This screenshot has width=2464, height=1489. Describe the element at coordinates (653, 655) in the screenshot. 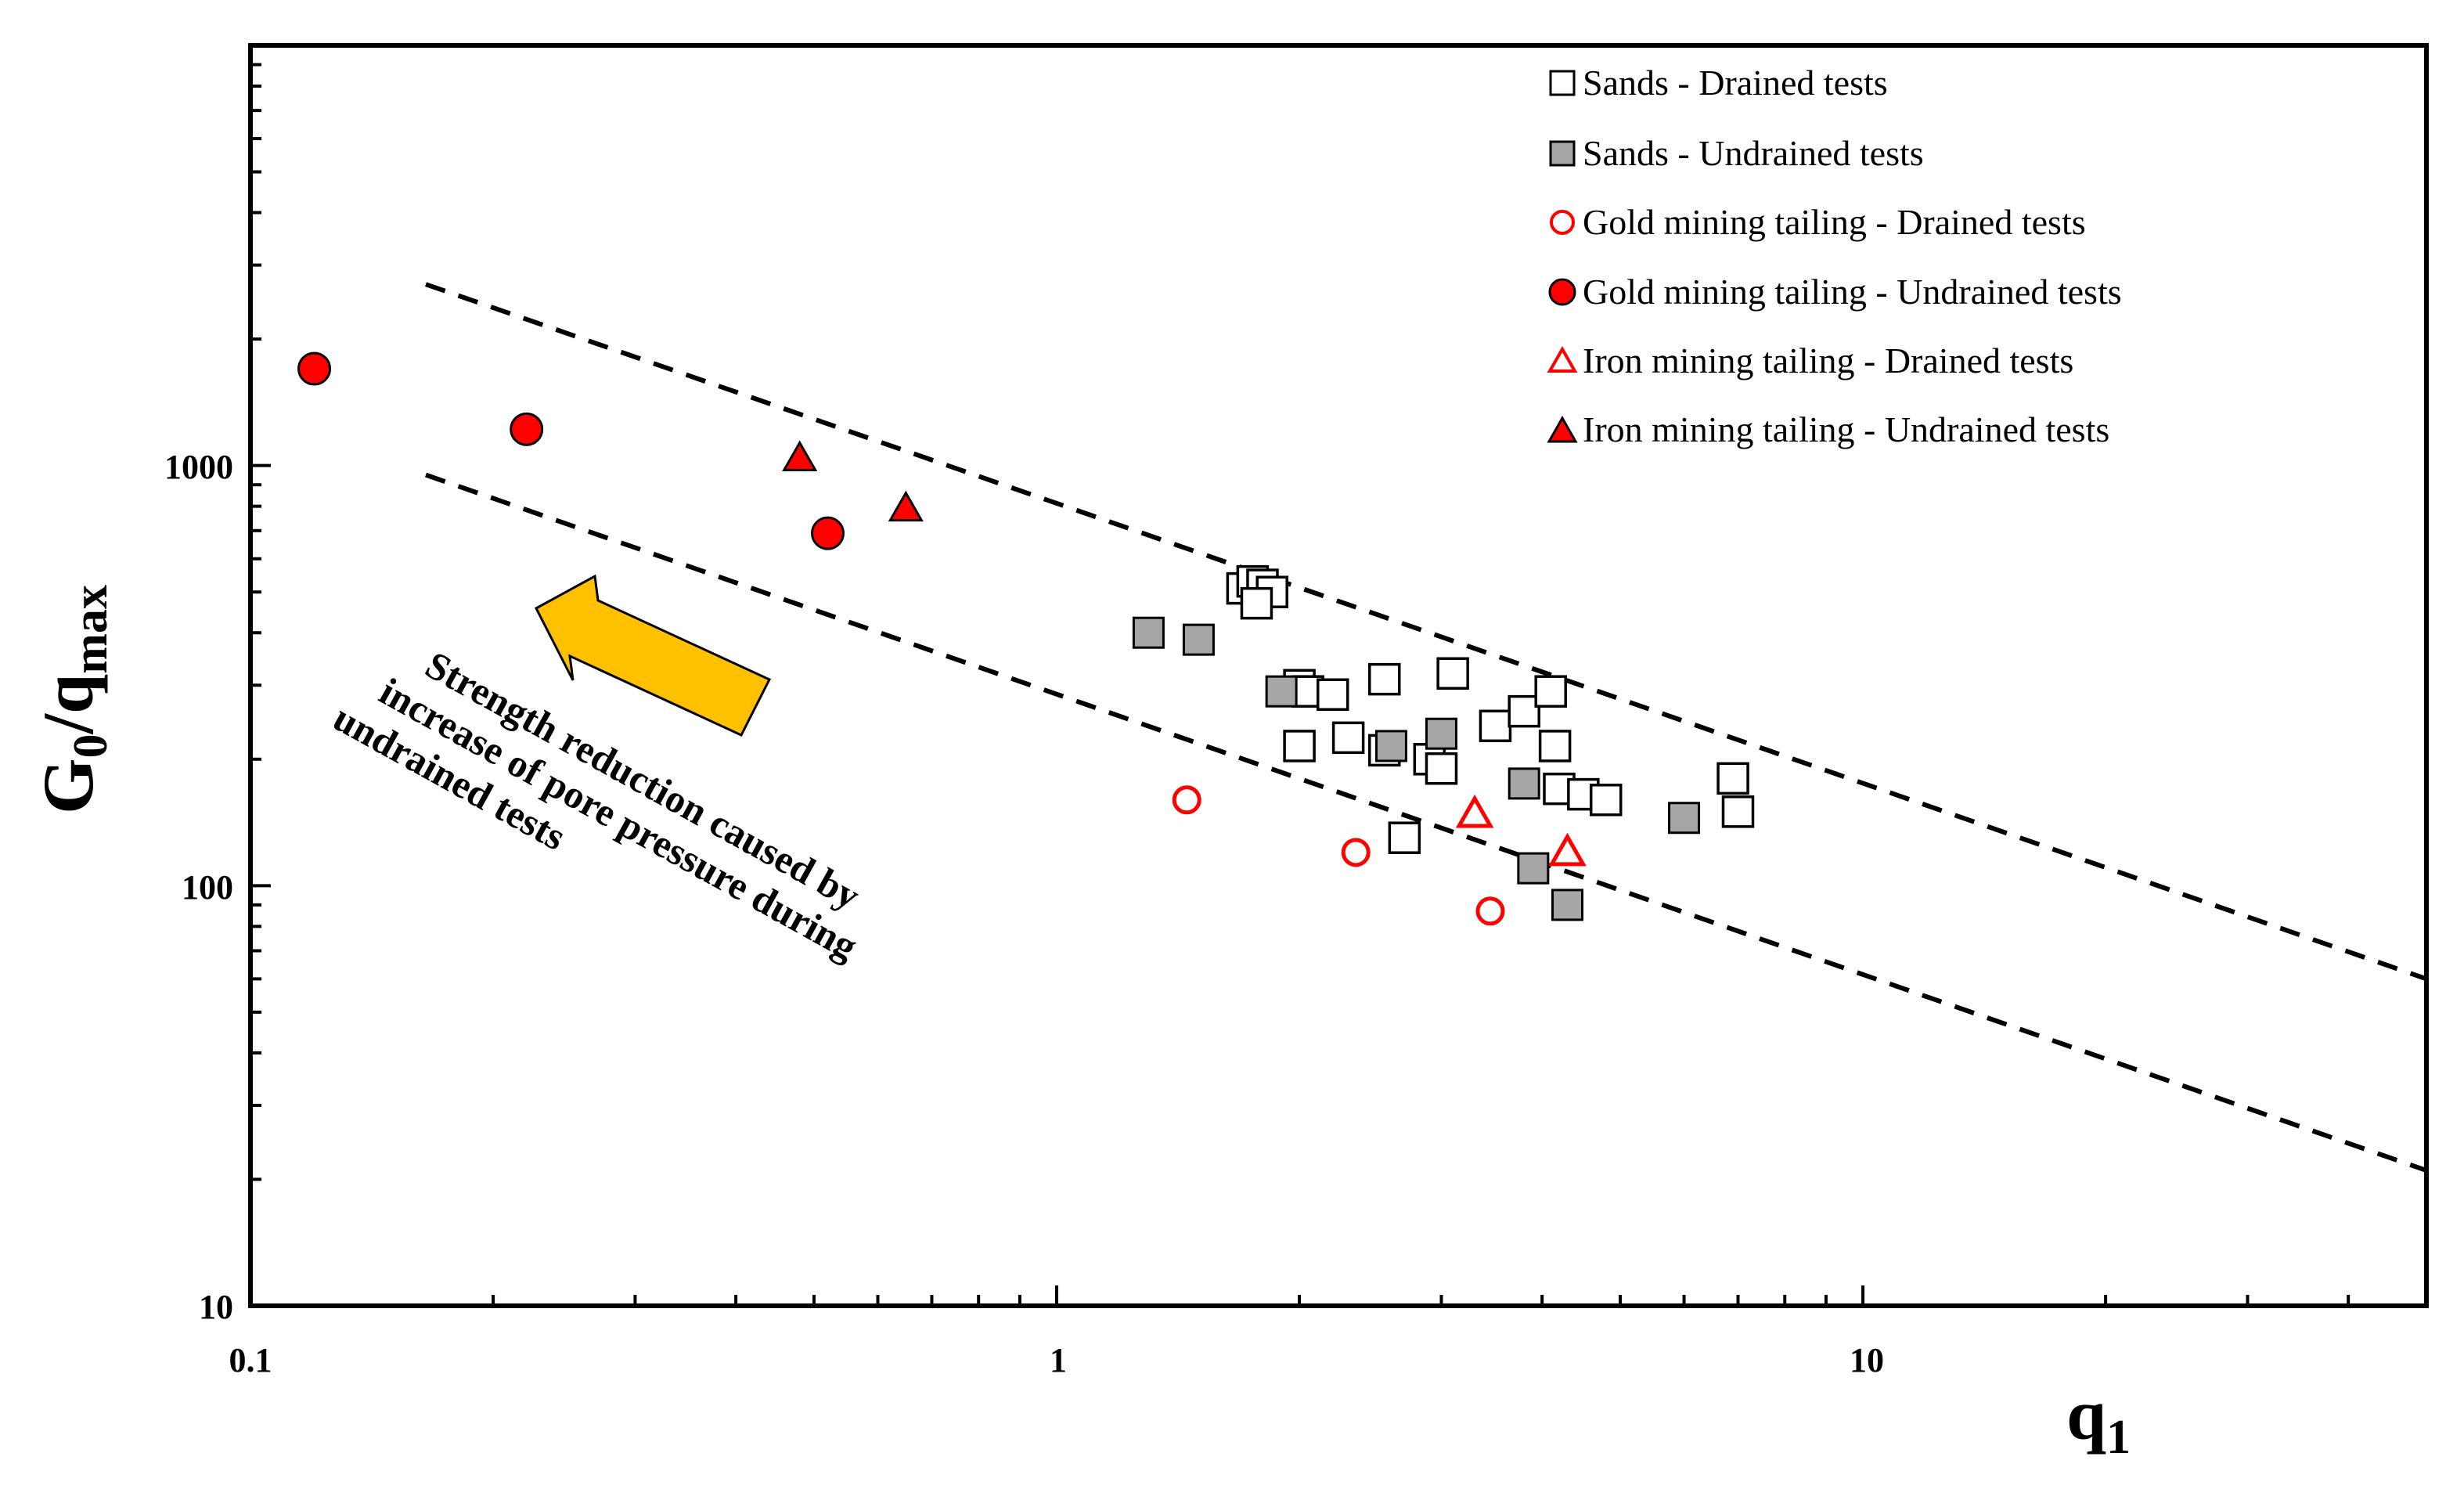

I see `strength-reduction-arrow` at that location.